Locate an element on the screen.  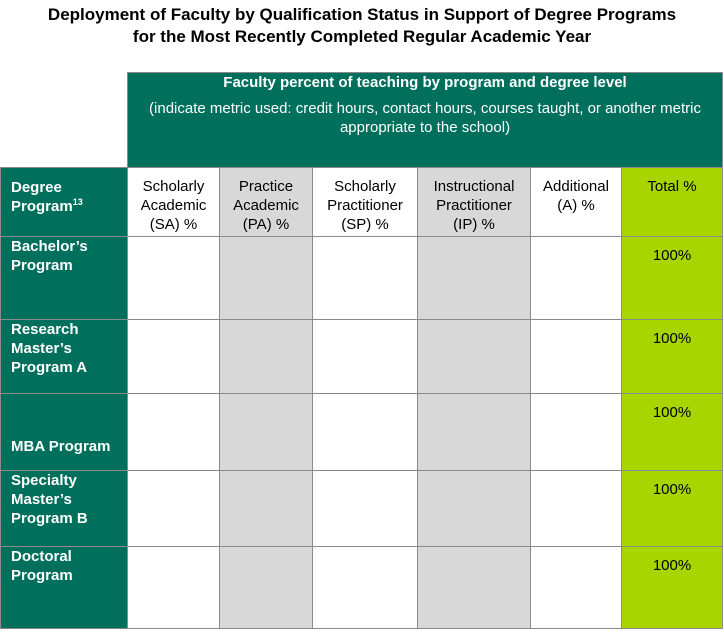
col-header-a-line-2: (A) % is located at coordinates (576, 205).